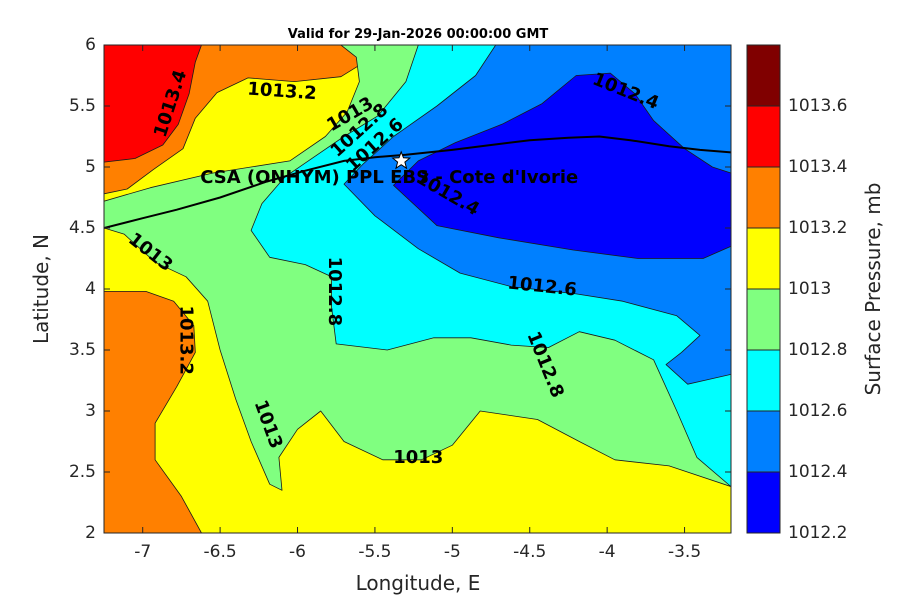 This screenshot has height=605, width=900. I want to click on site-star-icon, so click(401, 160).